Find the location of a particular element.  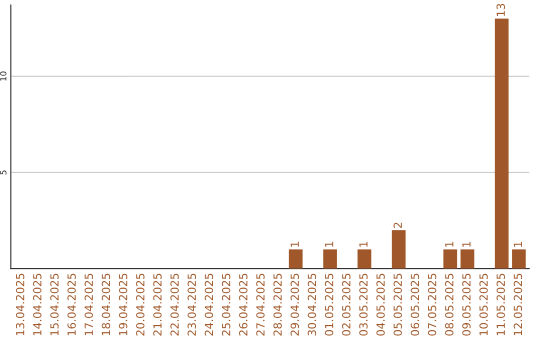

x-tick-label: 28.04.2025 is located at coordinates (277, 305).